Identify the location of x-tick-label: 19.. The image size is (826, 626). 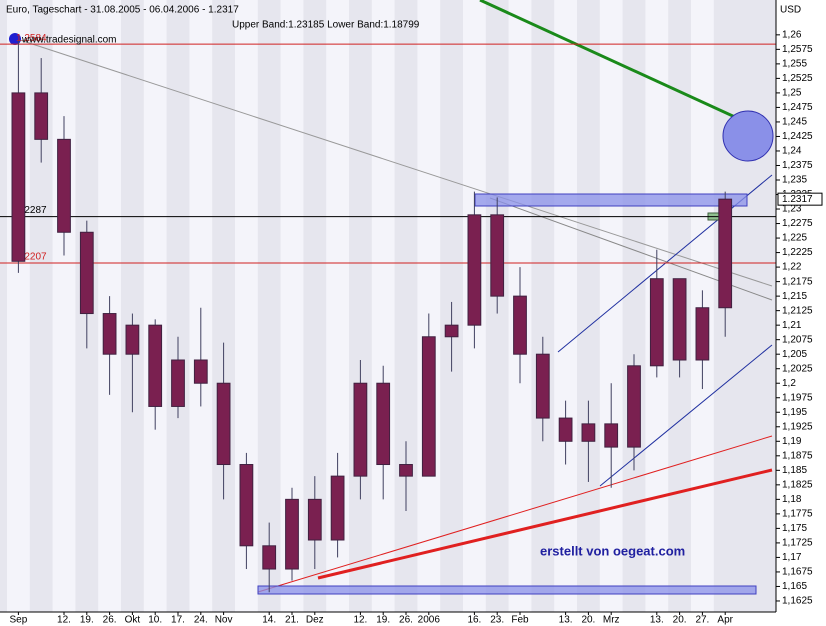
(87, 620).